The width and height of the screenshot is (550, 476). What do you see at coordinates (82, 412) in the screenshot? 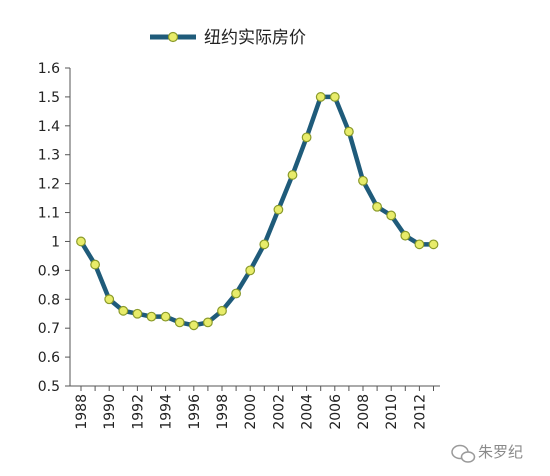
I see `x-tick-label: 1988` at bounding box center [82, 412].